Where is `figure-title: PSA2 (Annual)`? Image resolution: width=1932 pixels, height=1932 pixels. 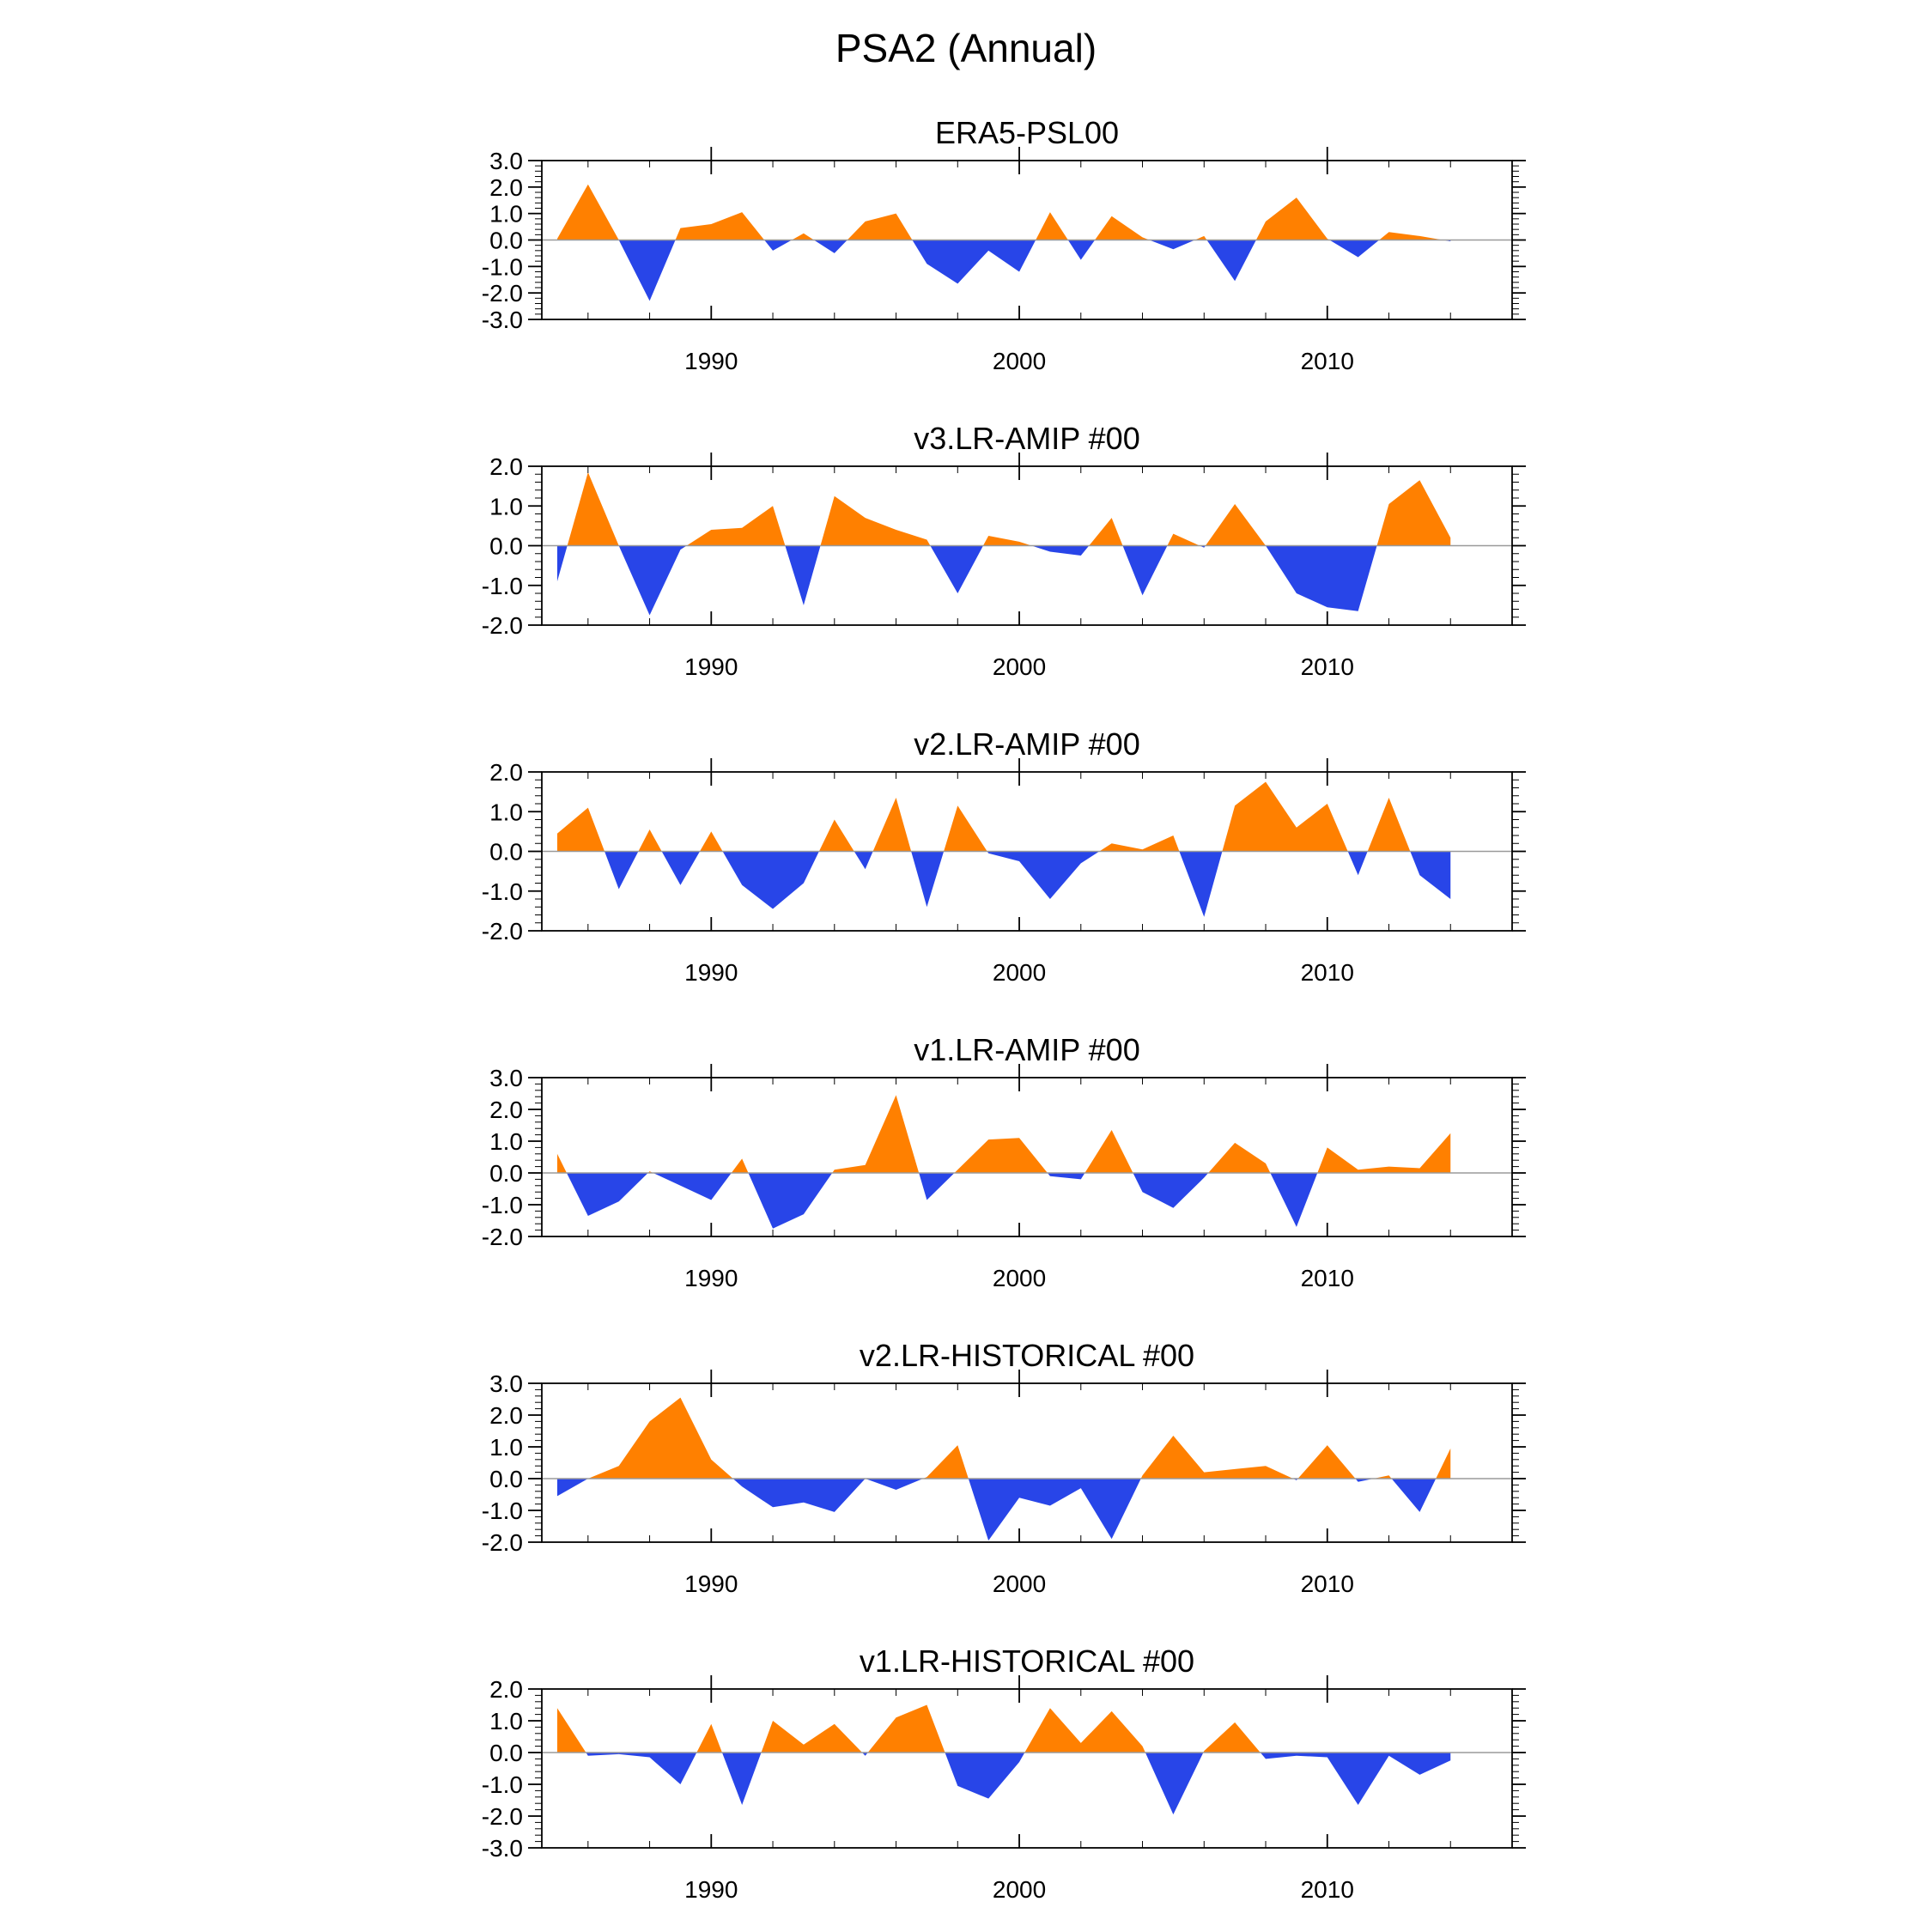 figure-title: PSA2 (Annual) is located at coordinates (966, 48).